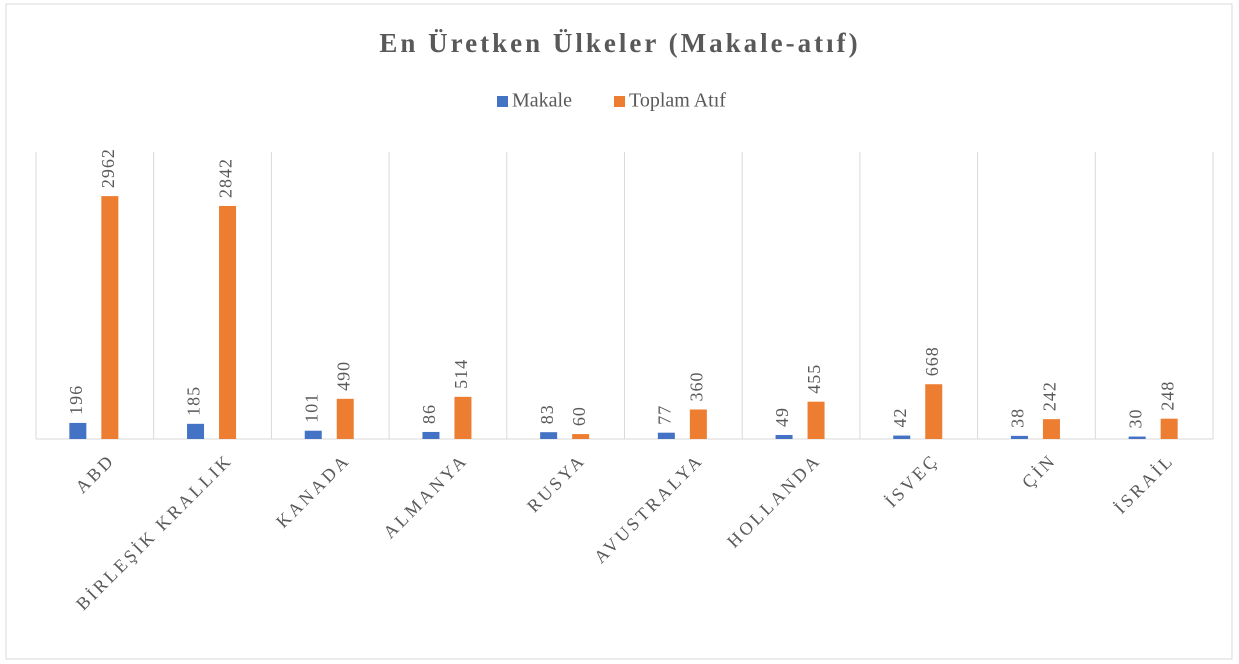 Image resolution: width=1239 pixels, height=664 pixels. I want to click on data-label: 185, so click(194, 401).